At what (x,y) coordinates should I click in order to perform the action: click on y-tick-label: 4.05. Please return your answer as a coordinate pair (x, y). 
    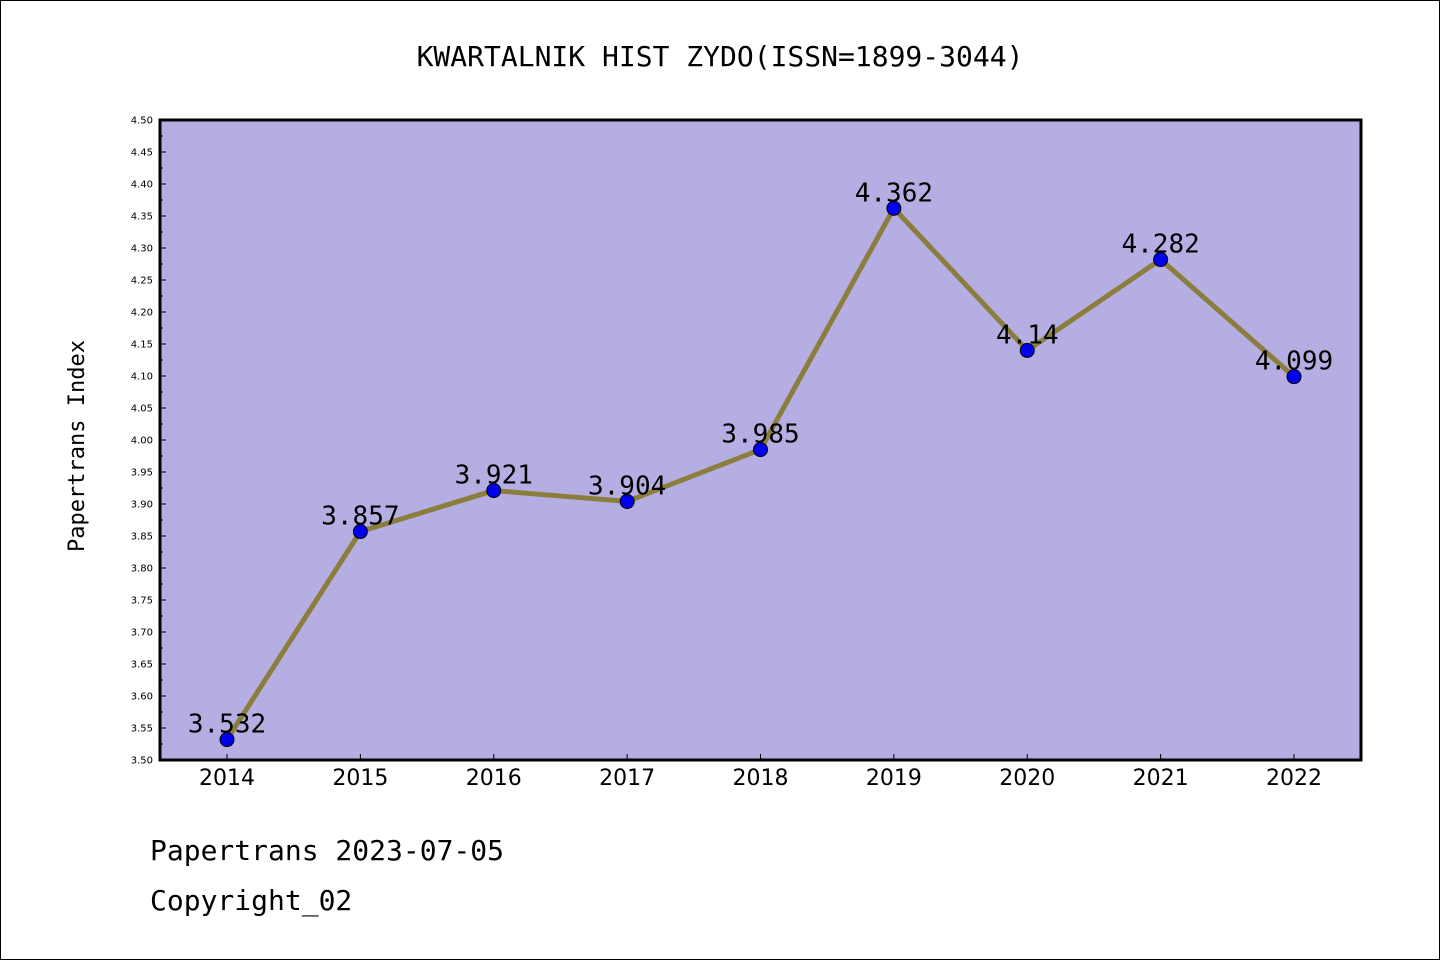
    Looking at the image, I should click on (142, 409).